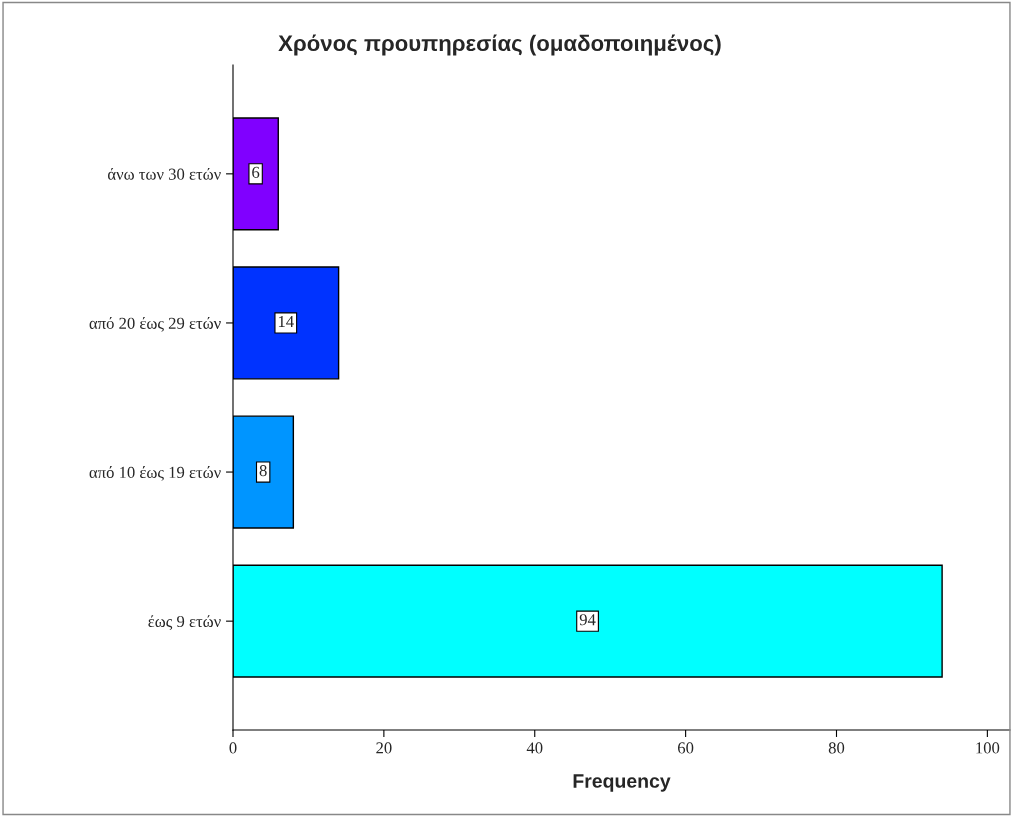 Image resolution: width=1013 pixels, height=817 pixels. What do you see at coordinates (499, 45) in the screenshot?
I see `chart-title: Χρόνος προυπηρεσίας (ομαδοποιημένος)` at bounding box center [499, 45].